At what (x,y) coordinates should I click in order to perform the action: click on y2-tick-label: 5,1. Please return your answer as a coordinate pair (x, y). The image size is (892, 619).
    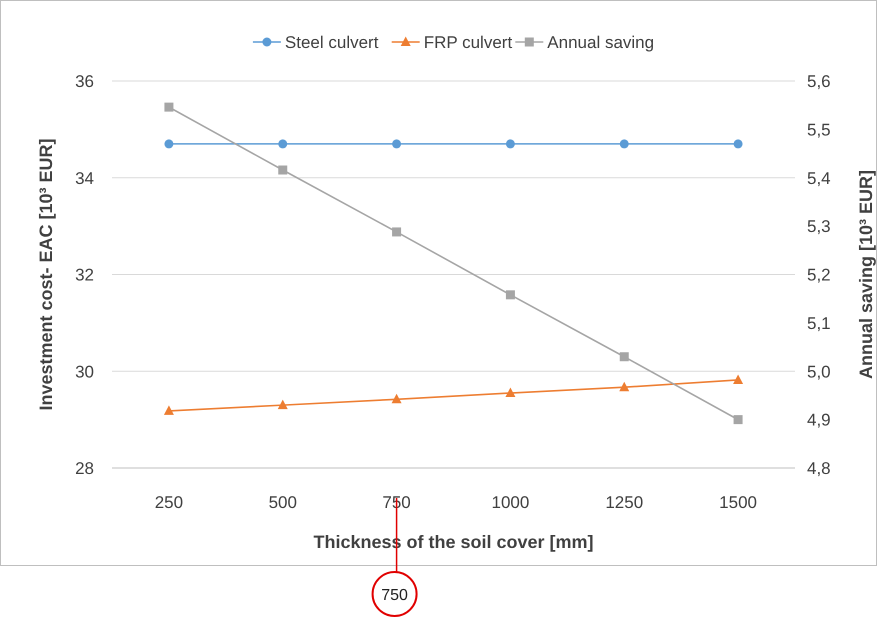
    Looking at the image, I should click on (819, 323).